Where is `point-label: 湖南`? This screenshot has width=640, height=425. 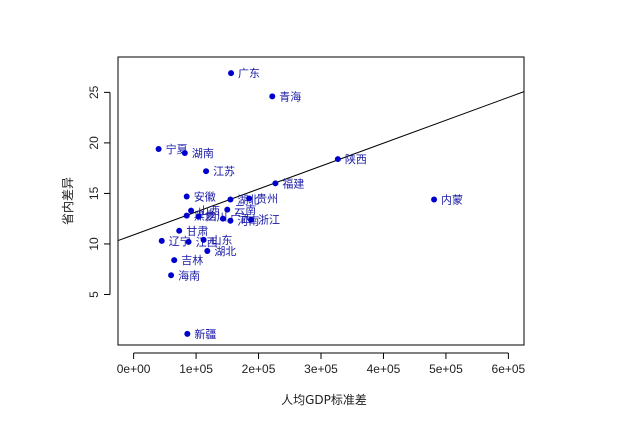 point-label: 湖南 is located at coordinates (203, 153).